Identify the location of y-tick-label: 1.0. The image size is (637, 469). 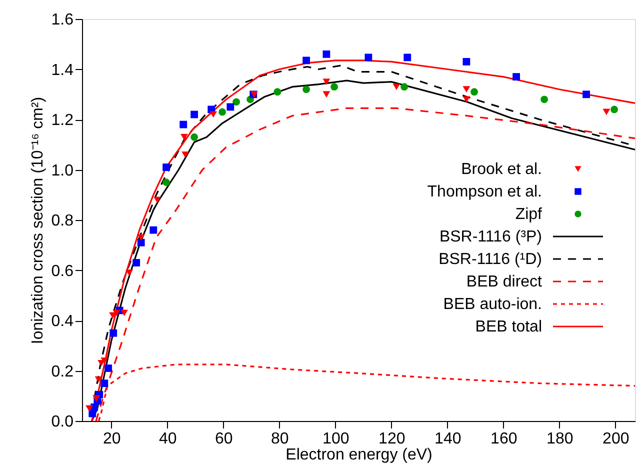
(62, 171).